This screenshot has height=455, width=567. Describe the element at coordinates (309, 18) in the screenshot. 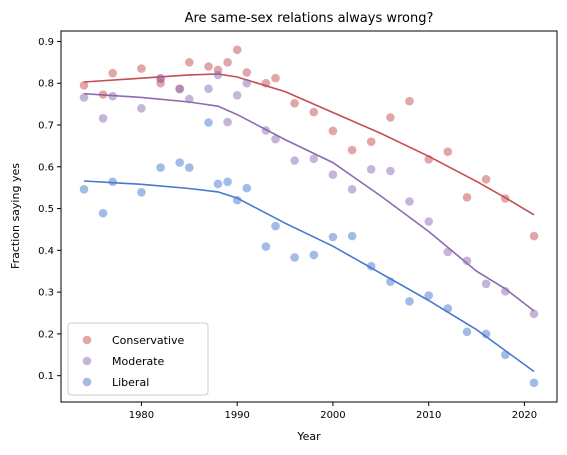

I see `chart-title: Are same-sex relations always wrong?` at that location.